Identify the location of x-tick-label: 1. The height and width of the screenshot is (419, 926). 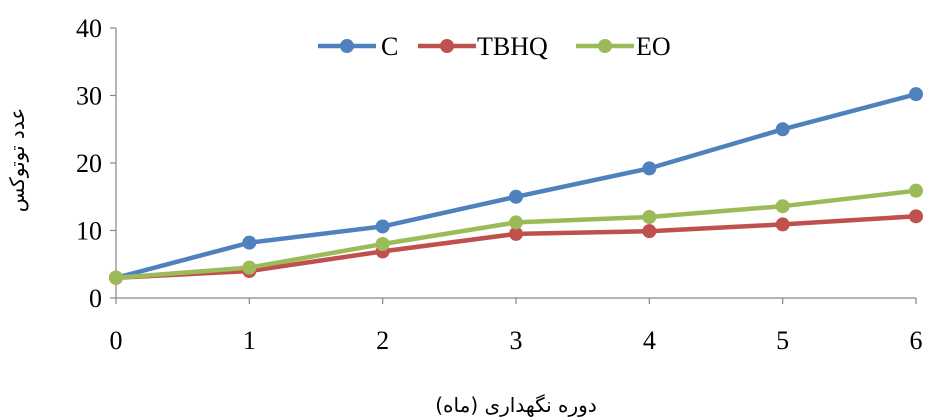
(249, 340).